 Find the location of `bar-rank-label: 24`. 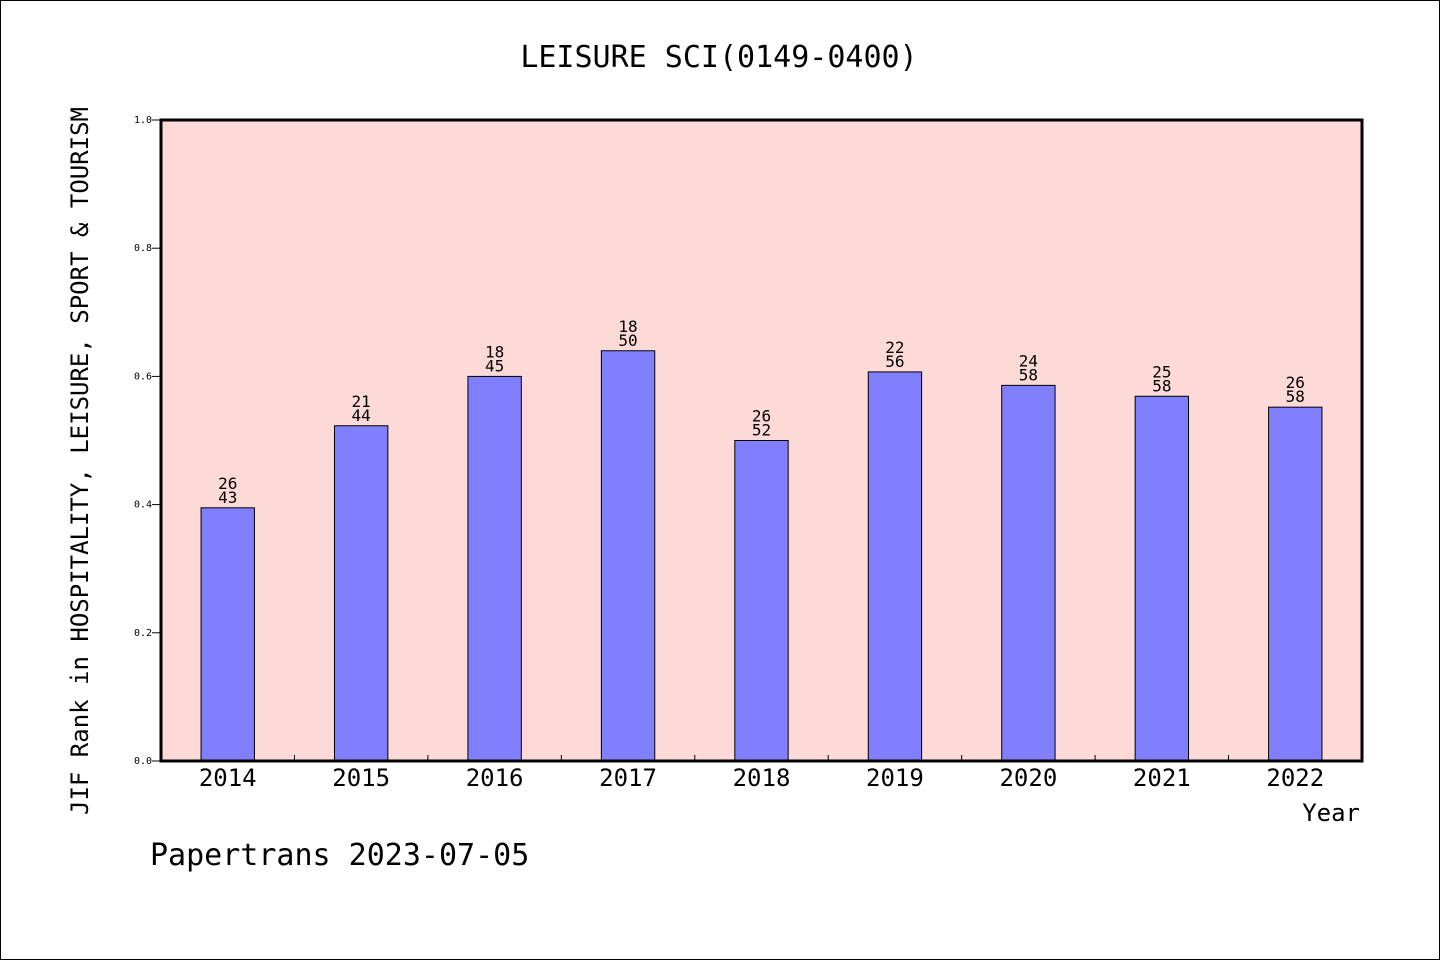

bar-rank-label: 24 is located at coordinates (1028, 360).